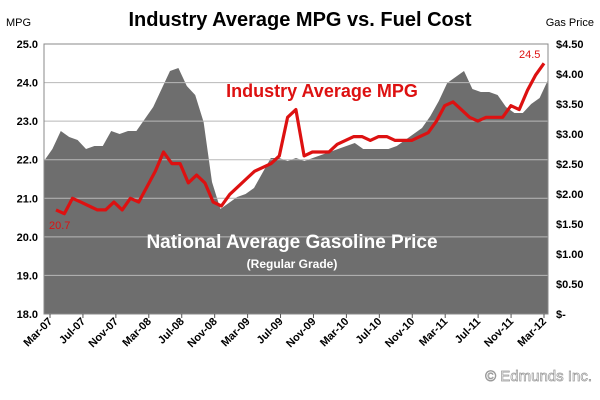 Image resolution: width=600 pixels, height=400 pixels. I want to click on right-tick-label: $1.00, so click(570, 255).